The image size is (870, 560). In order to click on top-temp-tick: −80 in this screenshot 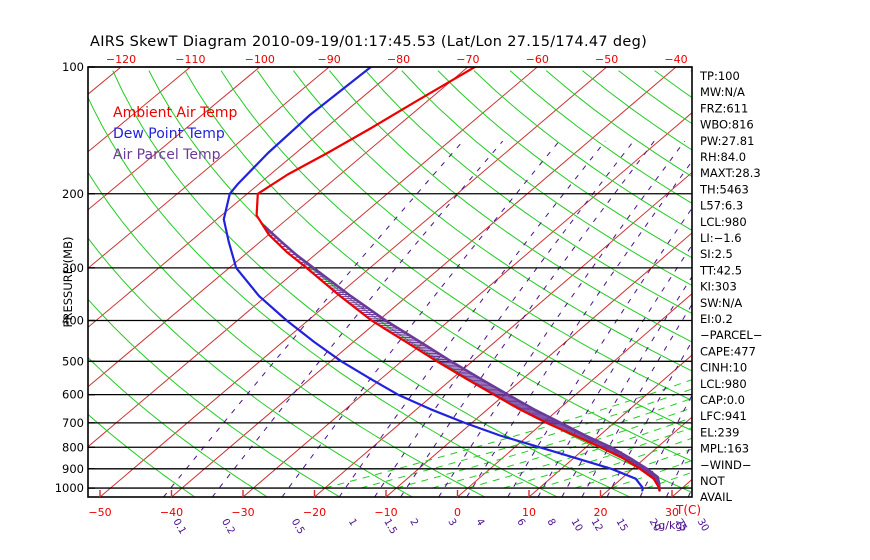, I will do `click(398, 59)`.